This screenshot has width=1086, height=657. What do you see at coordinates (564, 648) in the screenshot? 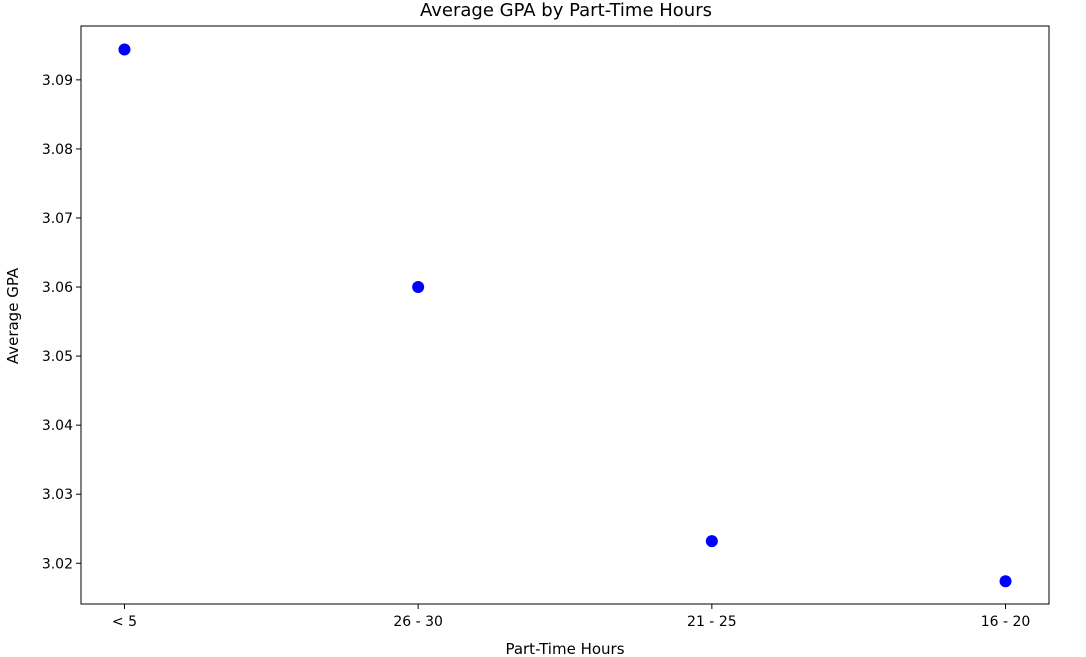
I see `x-axis-title: Part-Time Hours` at bounding box center [564, 648].